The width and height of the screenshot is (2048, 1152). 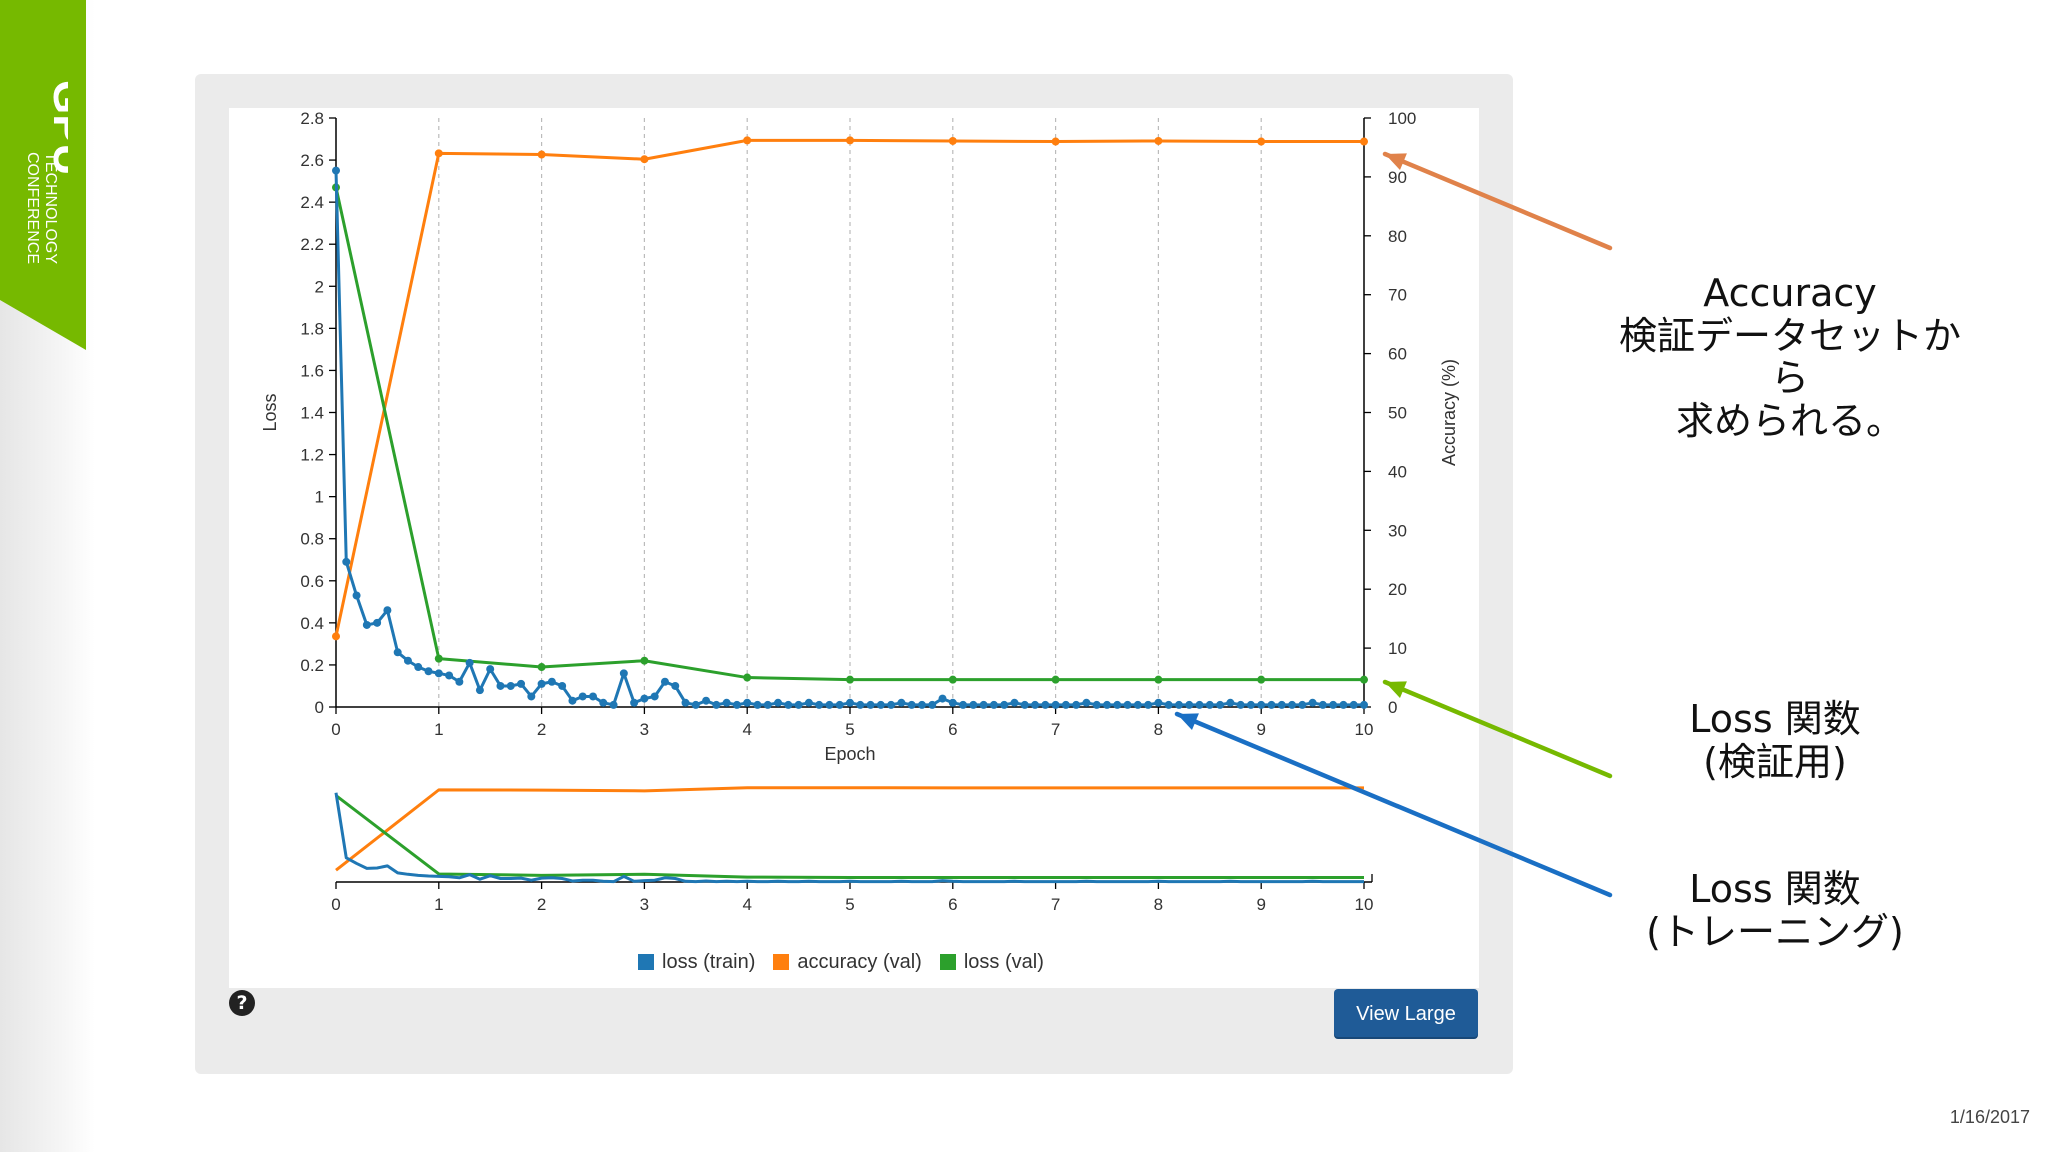 I want to click on brand-tab-shape, so click(x=43, y=175).